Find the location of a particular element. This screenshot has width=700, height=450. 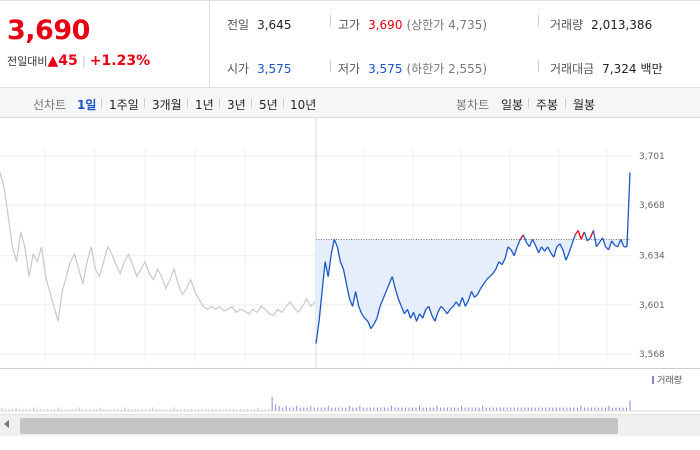

range-1year-button: 1년 is located at coordinates (204, 105).